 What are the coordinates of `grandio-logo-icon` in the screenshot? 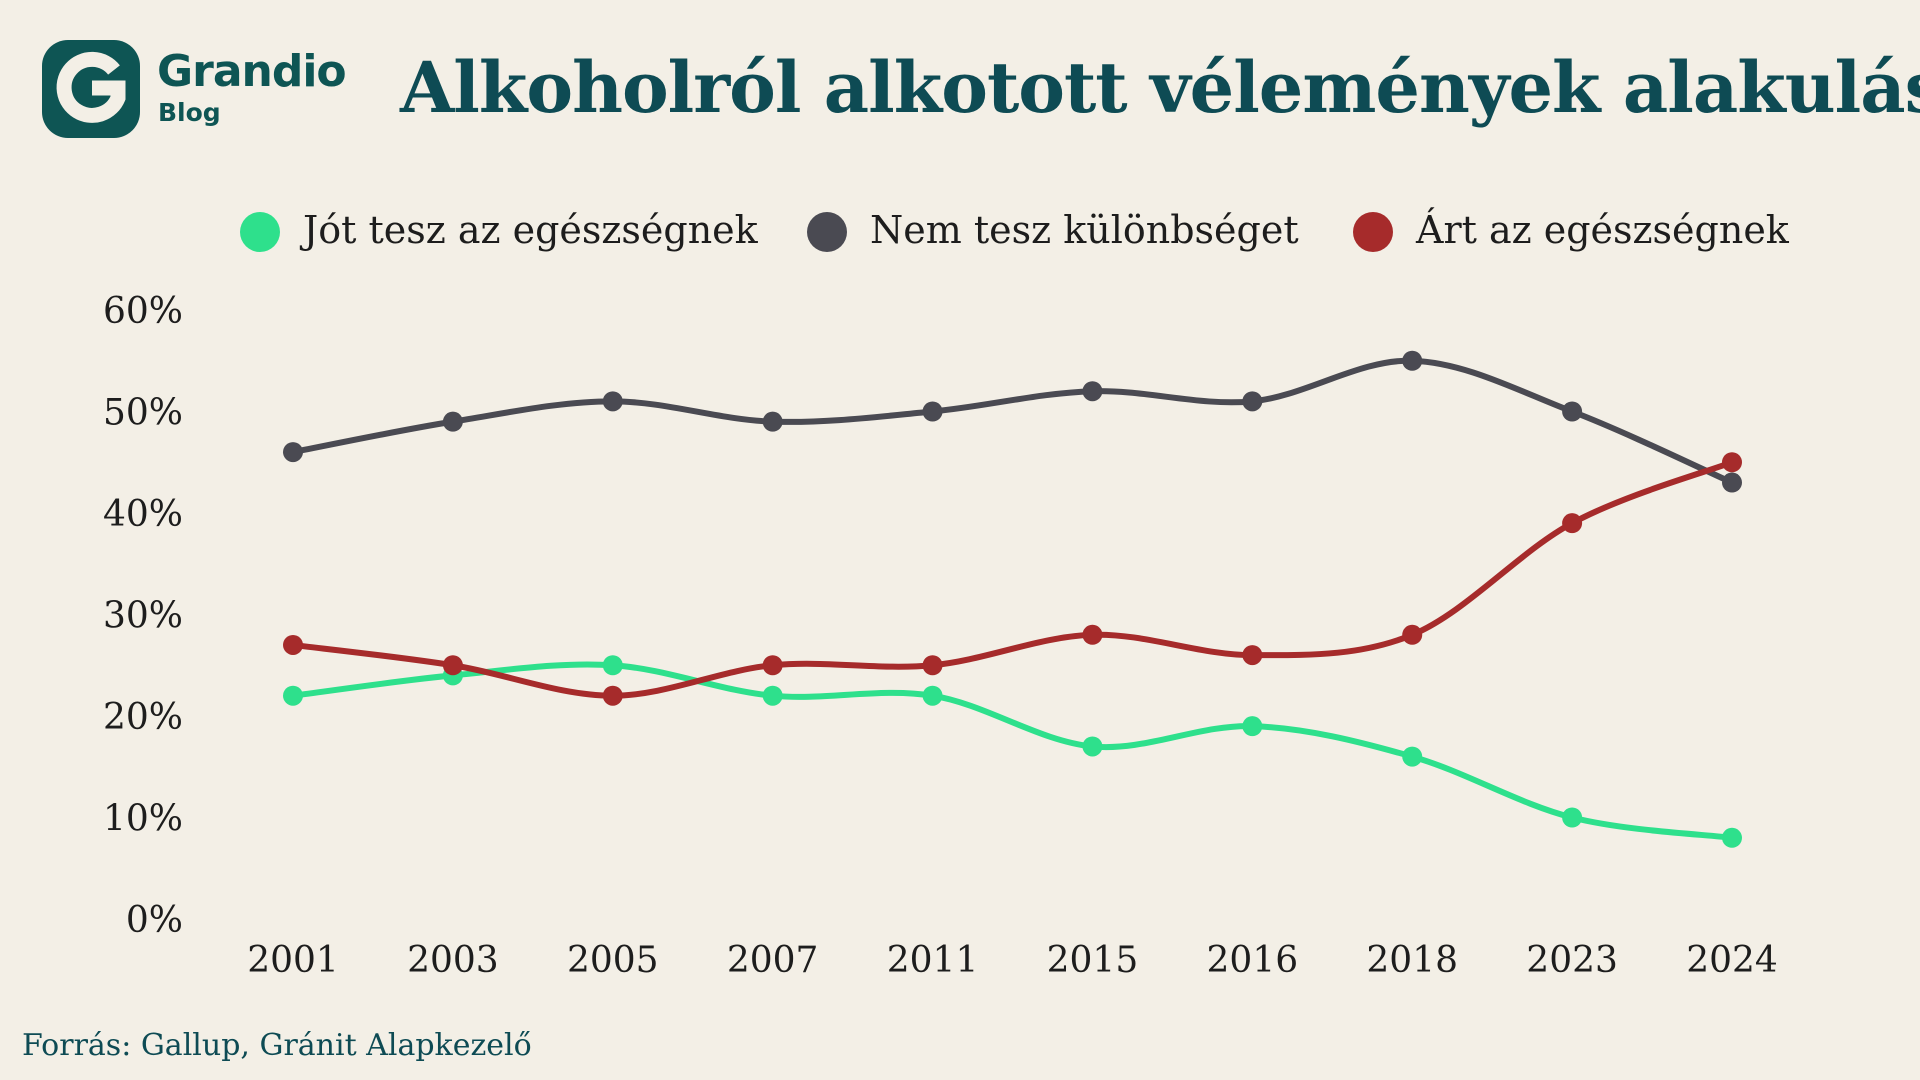 It's located at (91, 89).